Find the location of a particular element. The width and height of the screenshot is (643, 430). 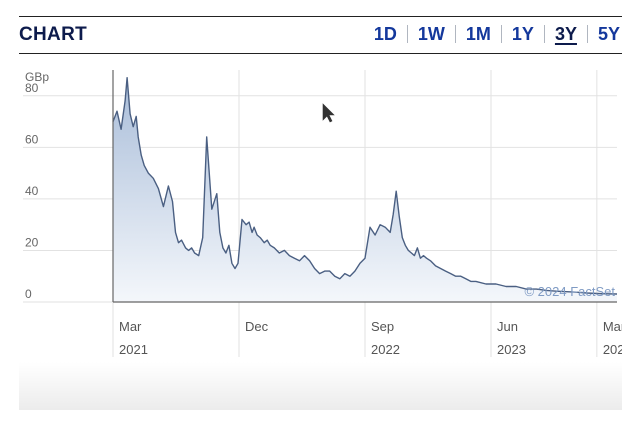

x-tick-month: Sep is located at coordinates (382, 326).